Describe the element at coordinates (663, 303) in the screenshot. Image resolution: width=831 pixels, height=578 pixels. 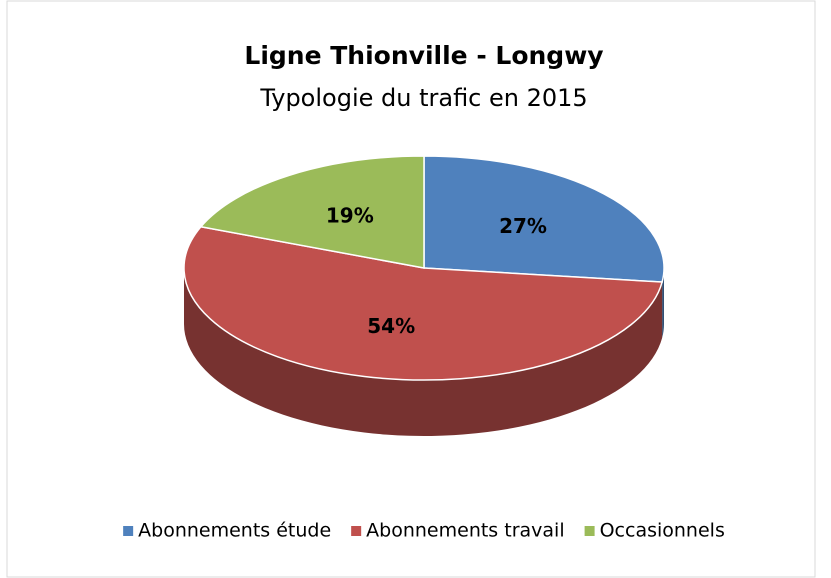
I see `slice-side` at that location.